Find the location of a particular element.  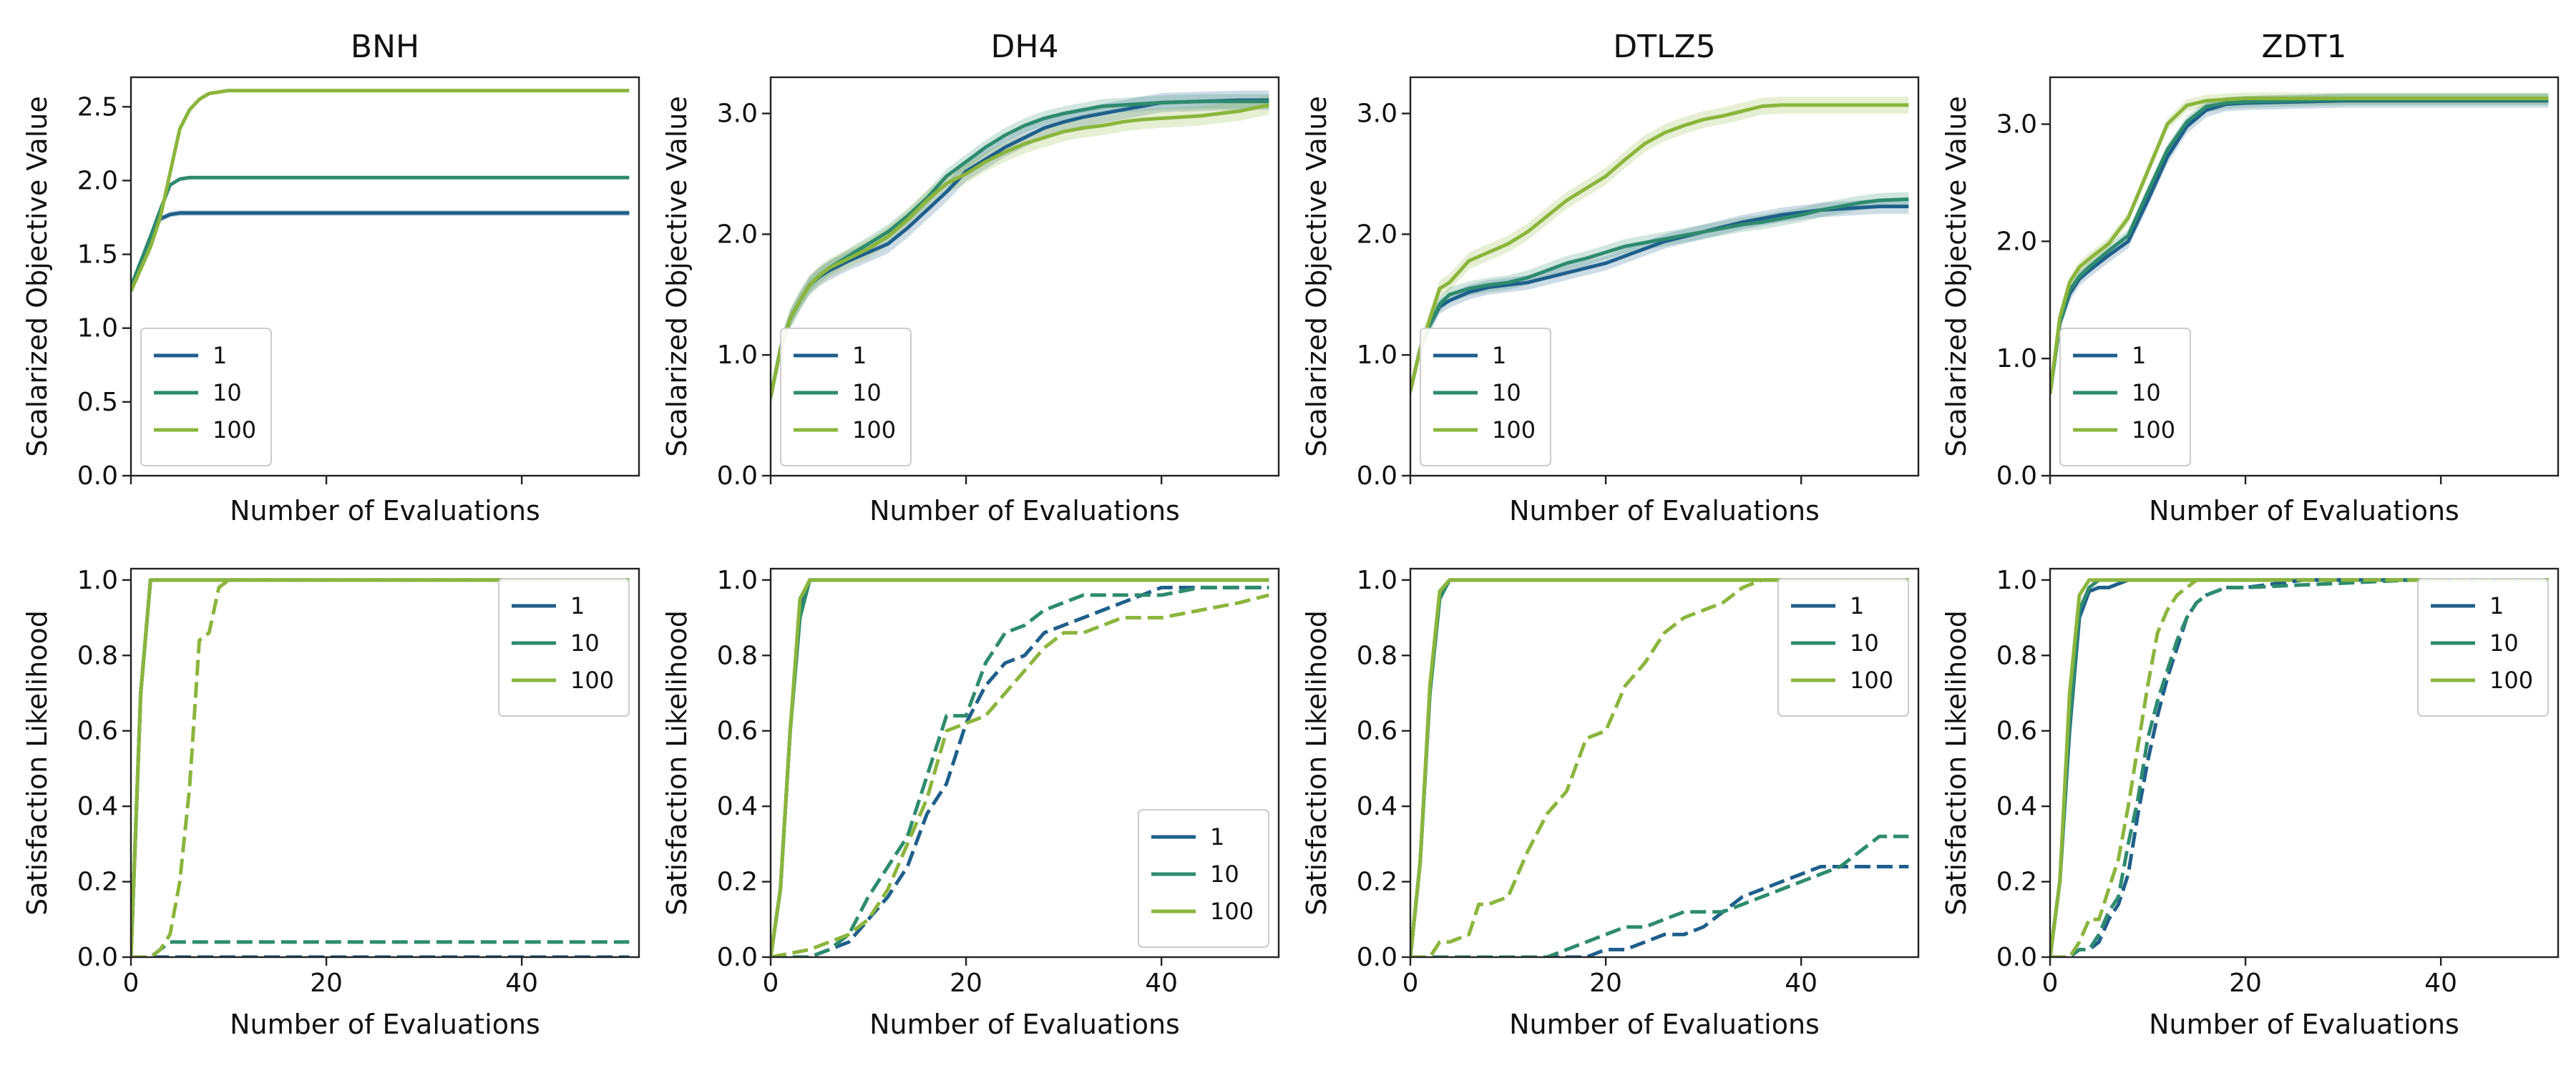

y-tick-label: 2.5 is located at coordinates (97, 107).